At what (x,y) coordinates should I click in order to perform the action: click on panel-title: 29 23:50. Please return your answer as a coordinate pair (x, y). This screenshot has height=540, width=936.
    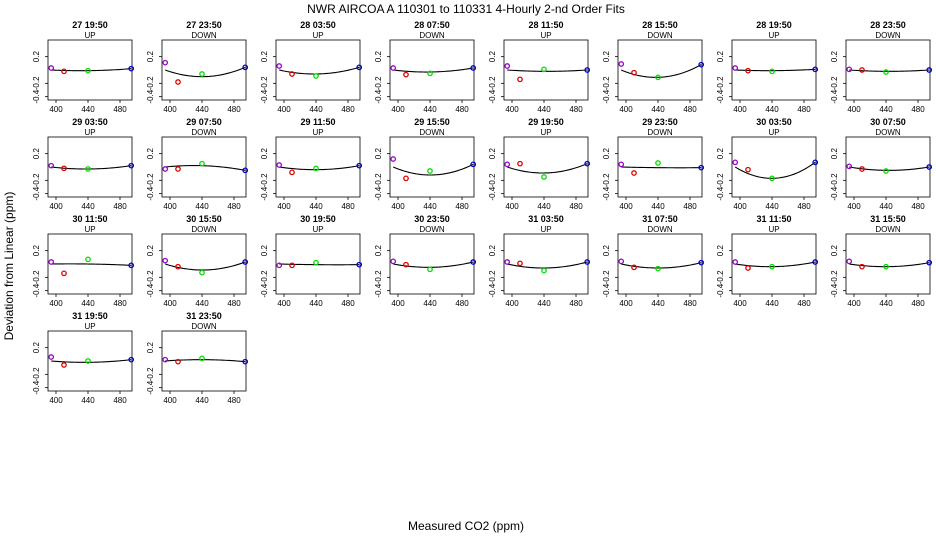
    Looking at the image, I should click on (660, 122).